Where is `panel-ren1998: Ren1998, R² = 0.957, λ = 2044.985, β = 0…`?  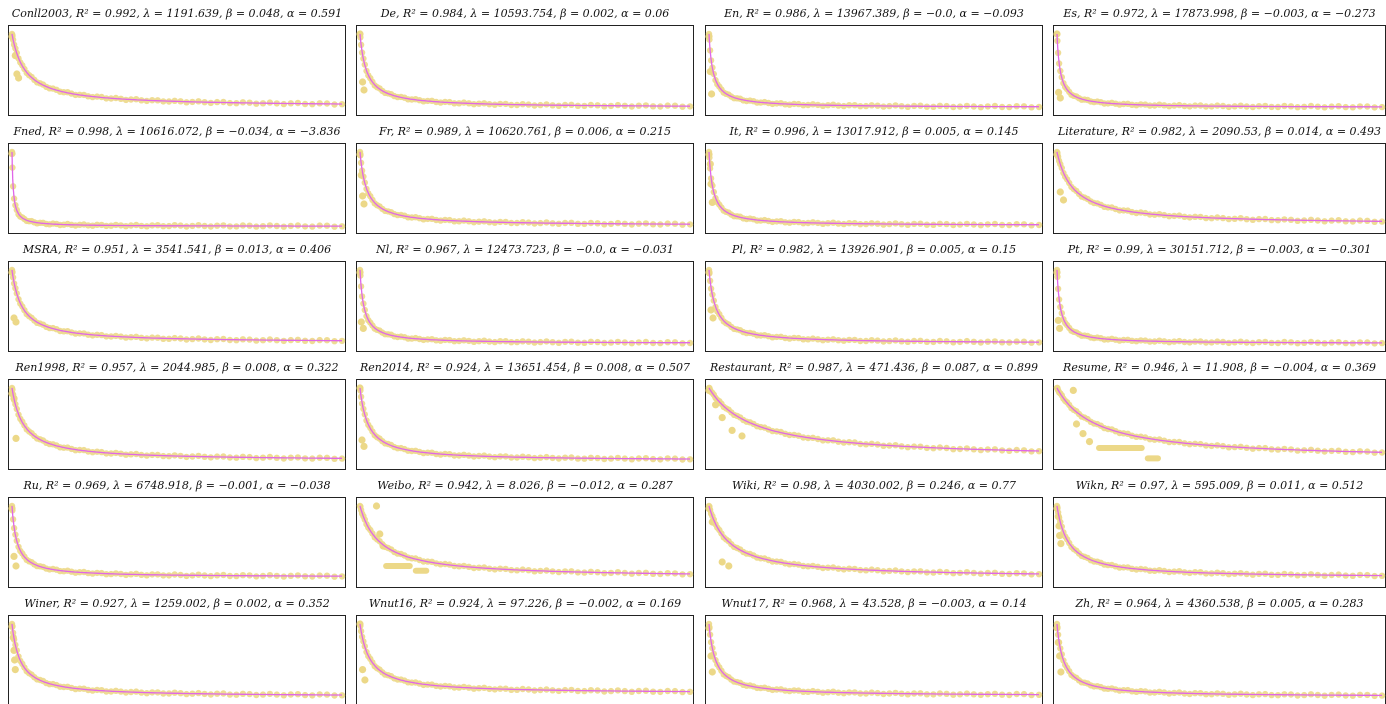
panel-ren1998: Ren1998, R² = 0.957, λ = 2044.985, β = 0… is located at coordinates (177, 415).